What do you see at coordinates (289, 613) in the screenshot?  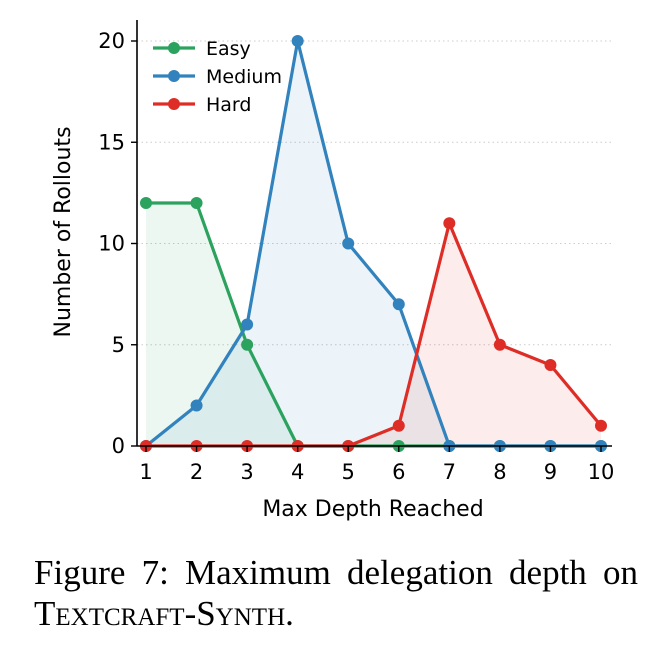 I see `caption-suffix: .` at bounding box center [289, 613].